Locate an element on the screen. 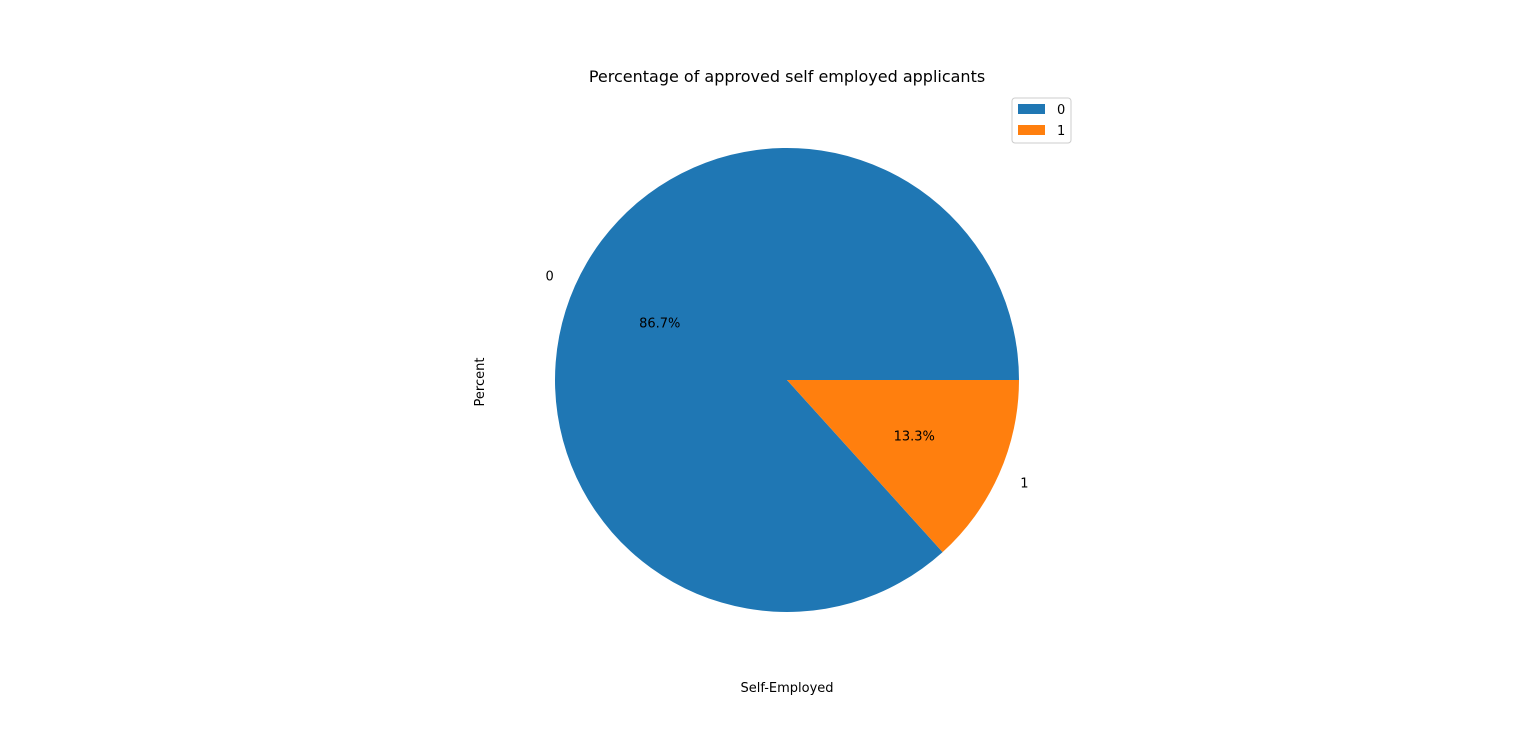 The image size is (1536, 754). slice-labels: 01 is located at coordinates (786, 380).